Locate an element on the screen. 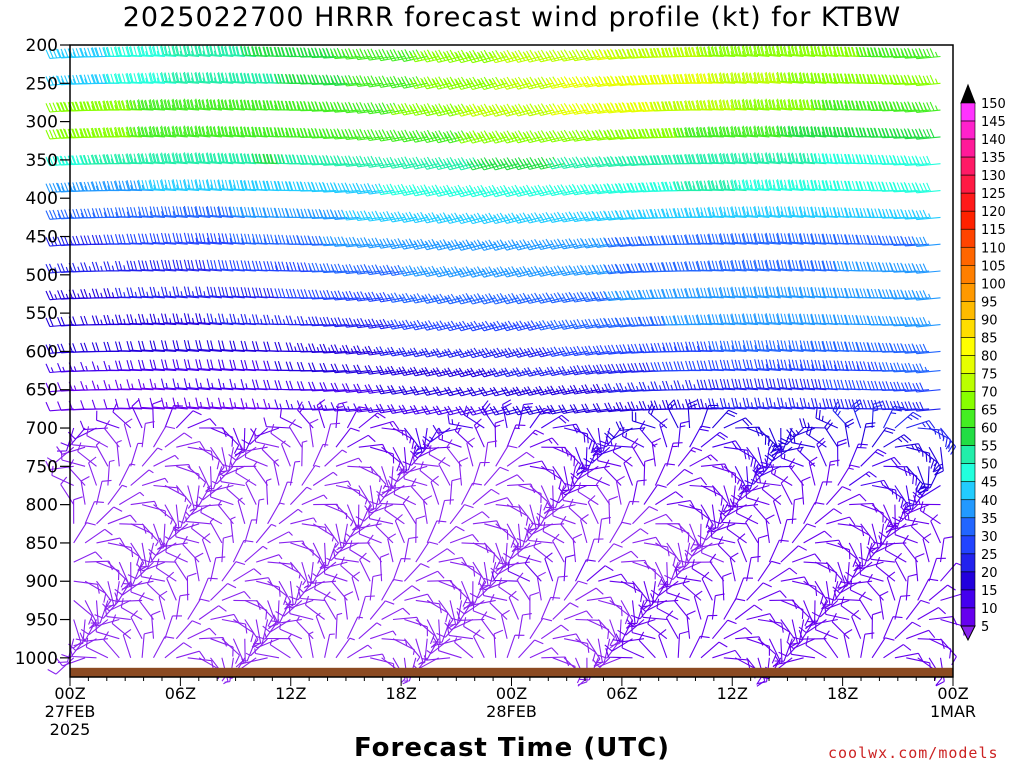 The height and width of the screenshot is (768, 1024). x-axis-title: Forecast Time (UTC) is located at coordinates (512, 748).